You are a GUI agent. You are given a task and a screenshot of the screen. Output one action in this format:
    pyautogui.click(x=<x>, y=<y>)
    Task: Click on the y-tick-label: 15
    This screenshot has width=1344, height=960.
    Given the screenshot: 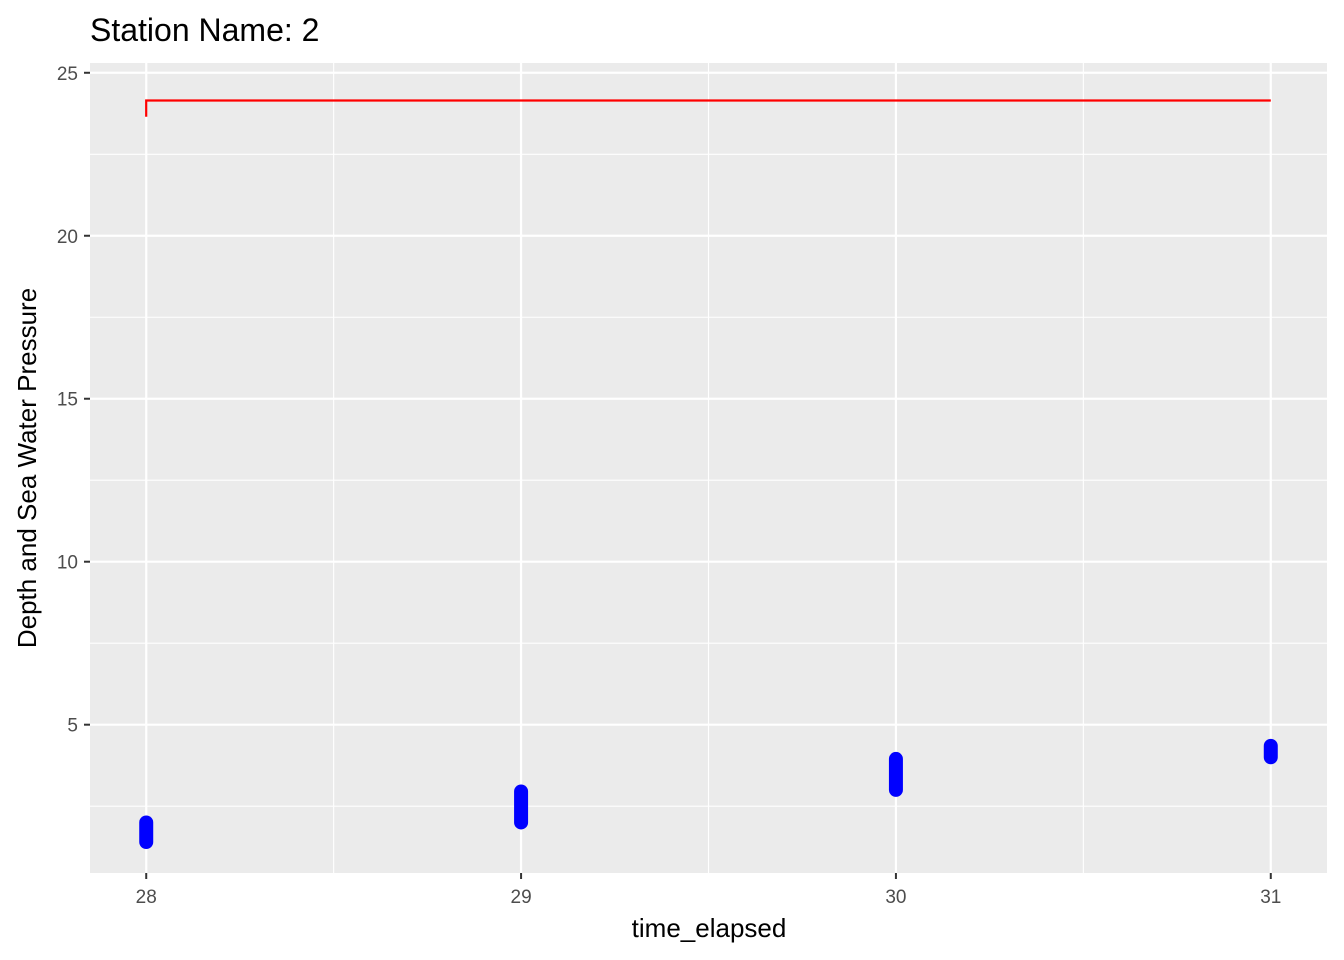 What is the action you would take?
    pyautogui.click(x=67, y=400)
    